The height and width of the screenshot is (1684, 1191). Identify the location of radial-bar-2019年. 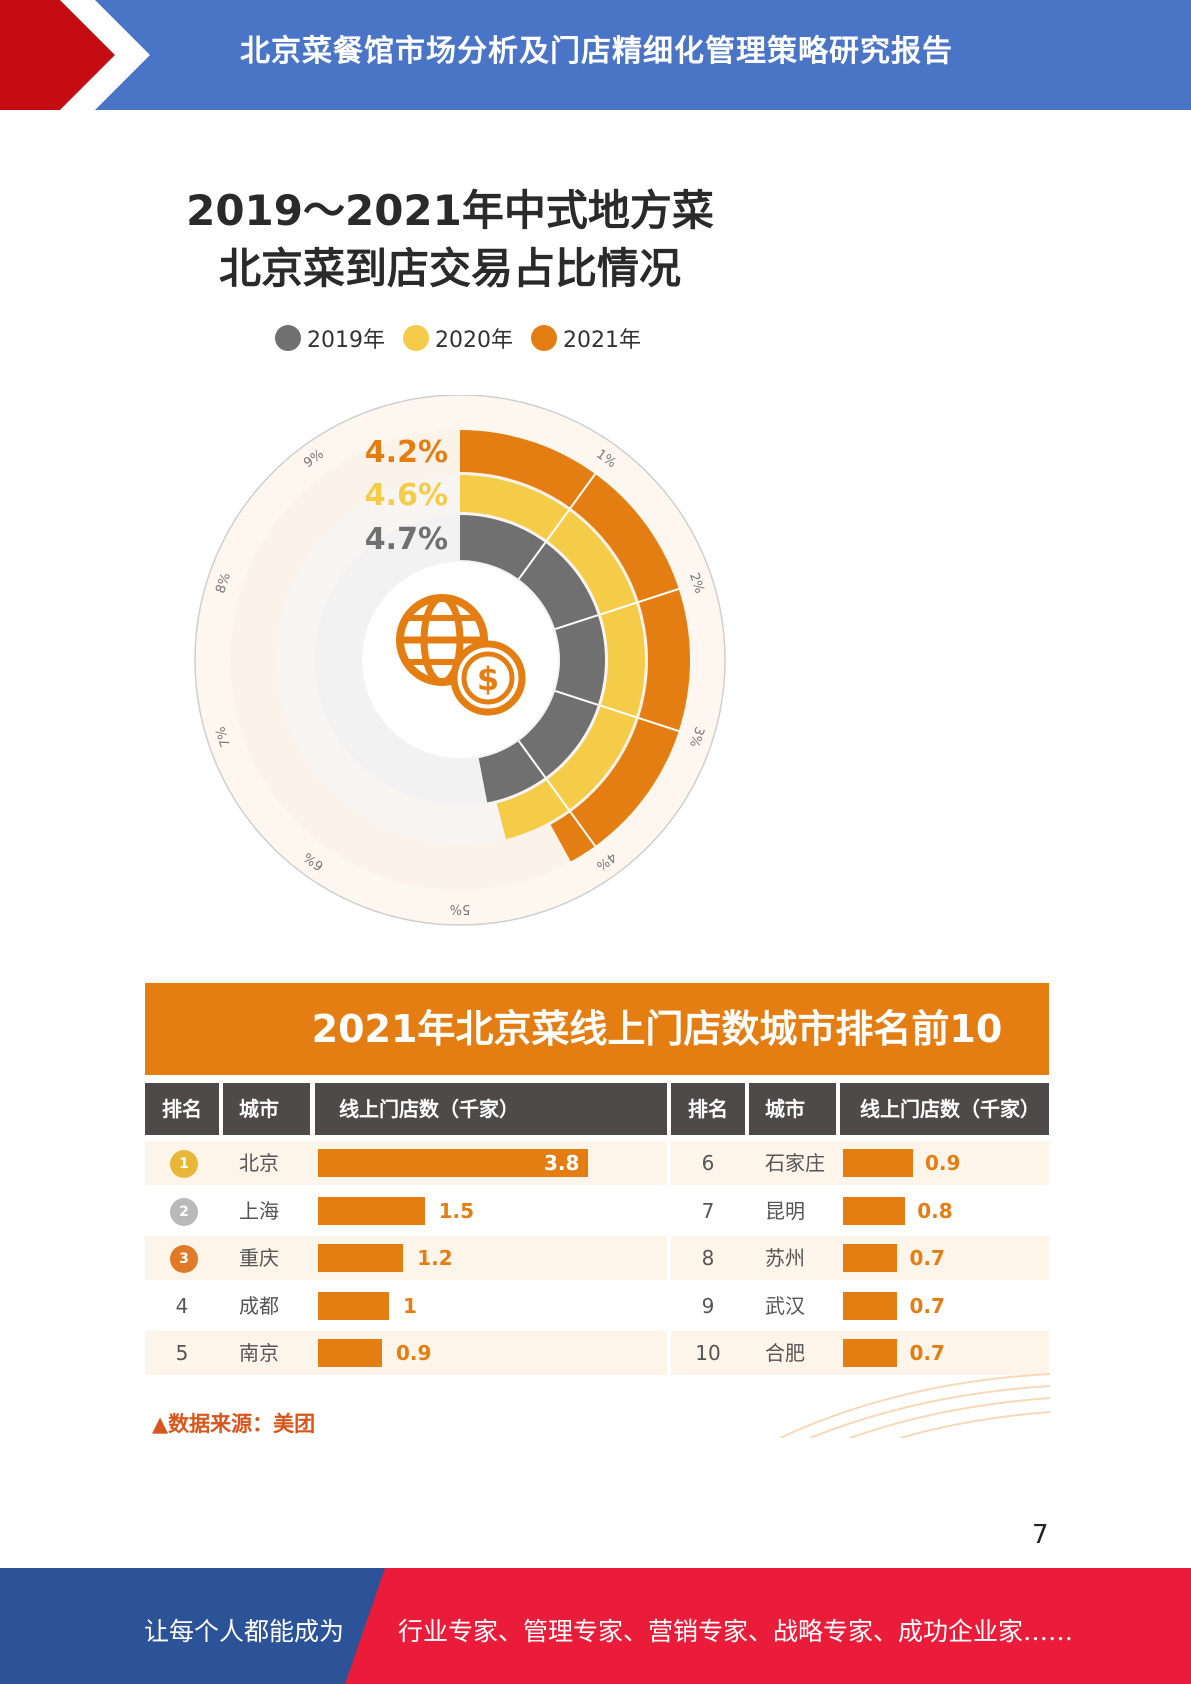
(532, 659).